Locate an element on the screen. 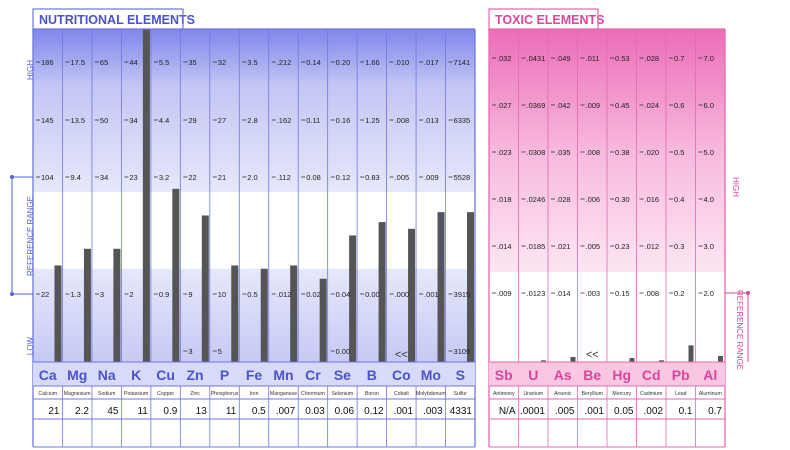 The height and width of the screenshot is (450, 790). scale-label: .009 is located at coordinates (431, 177).